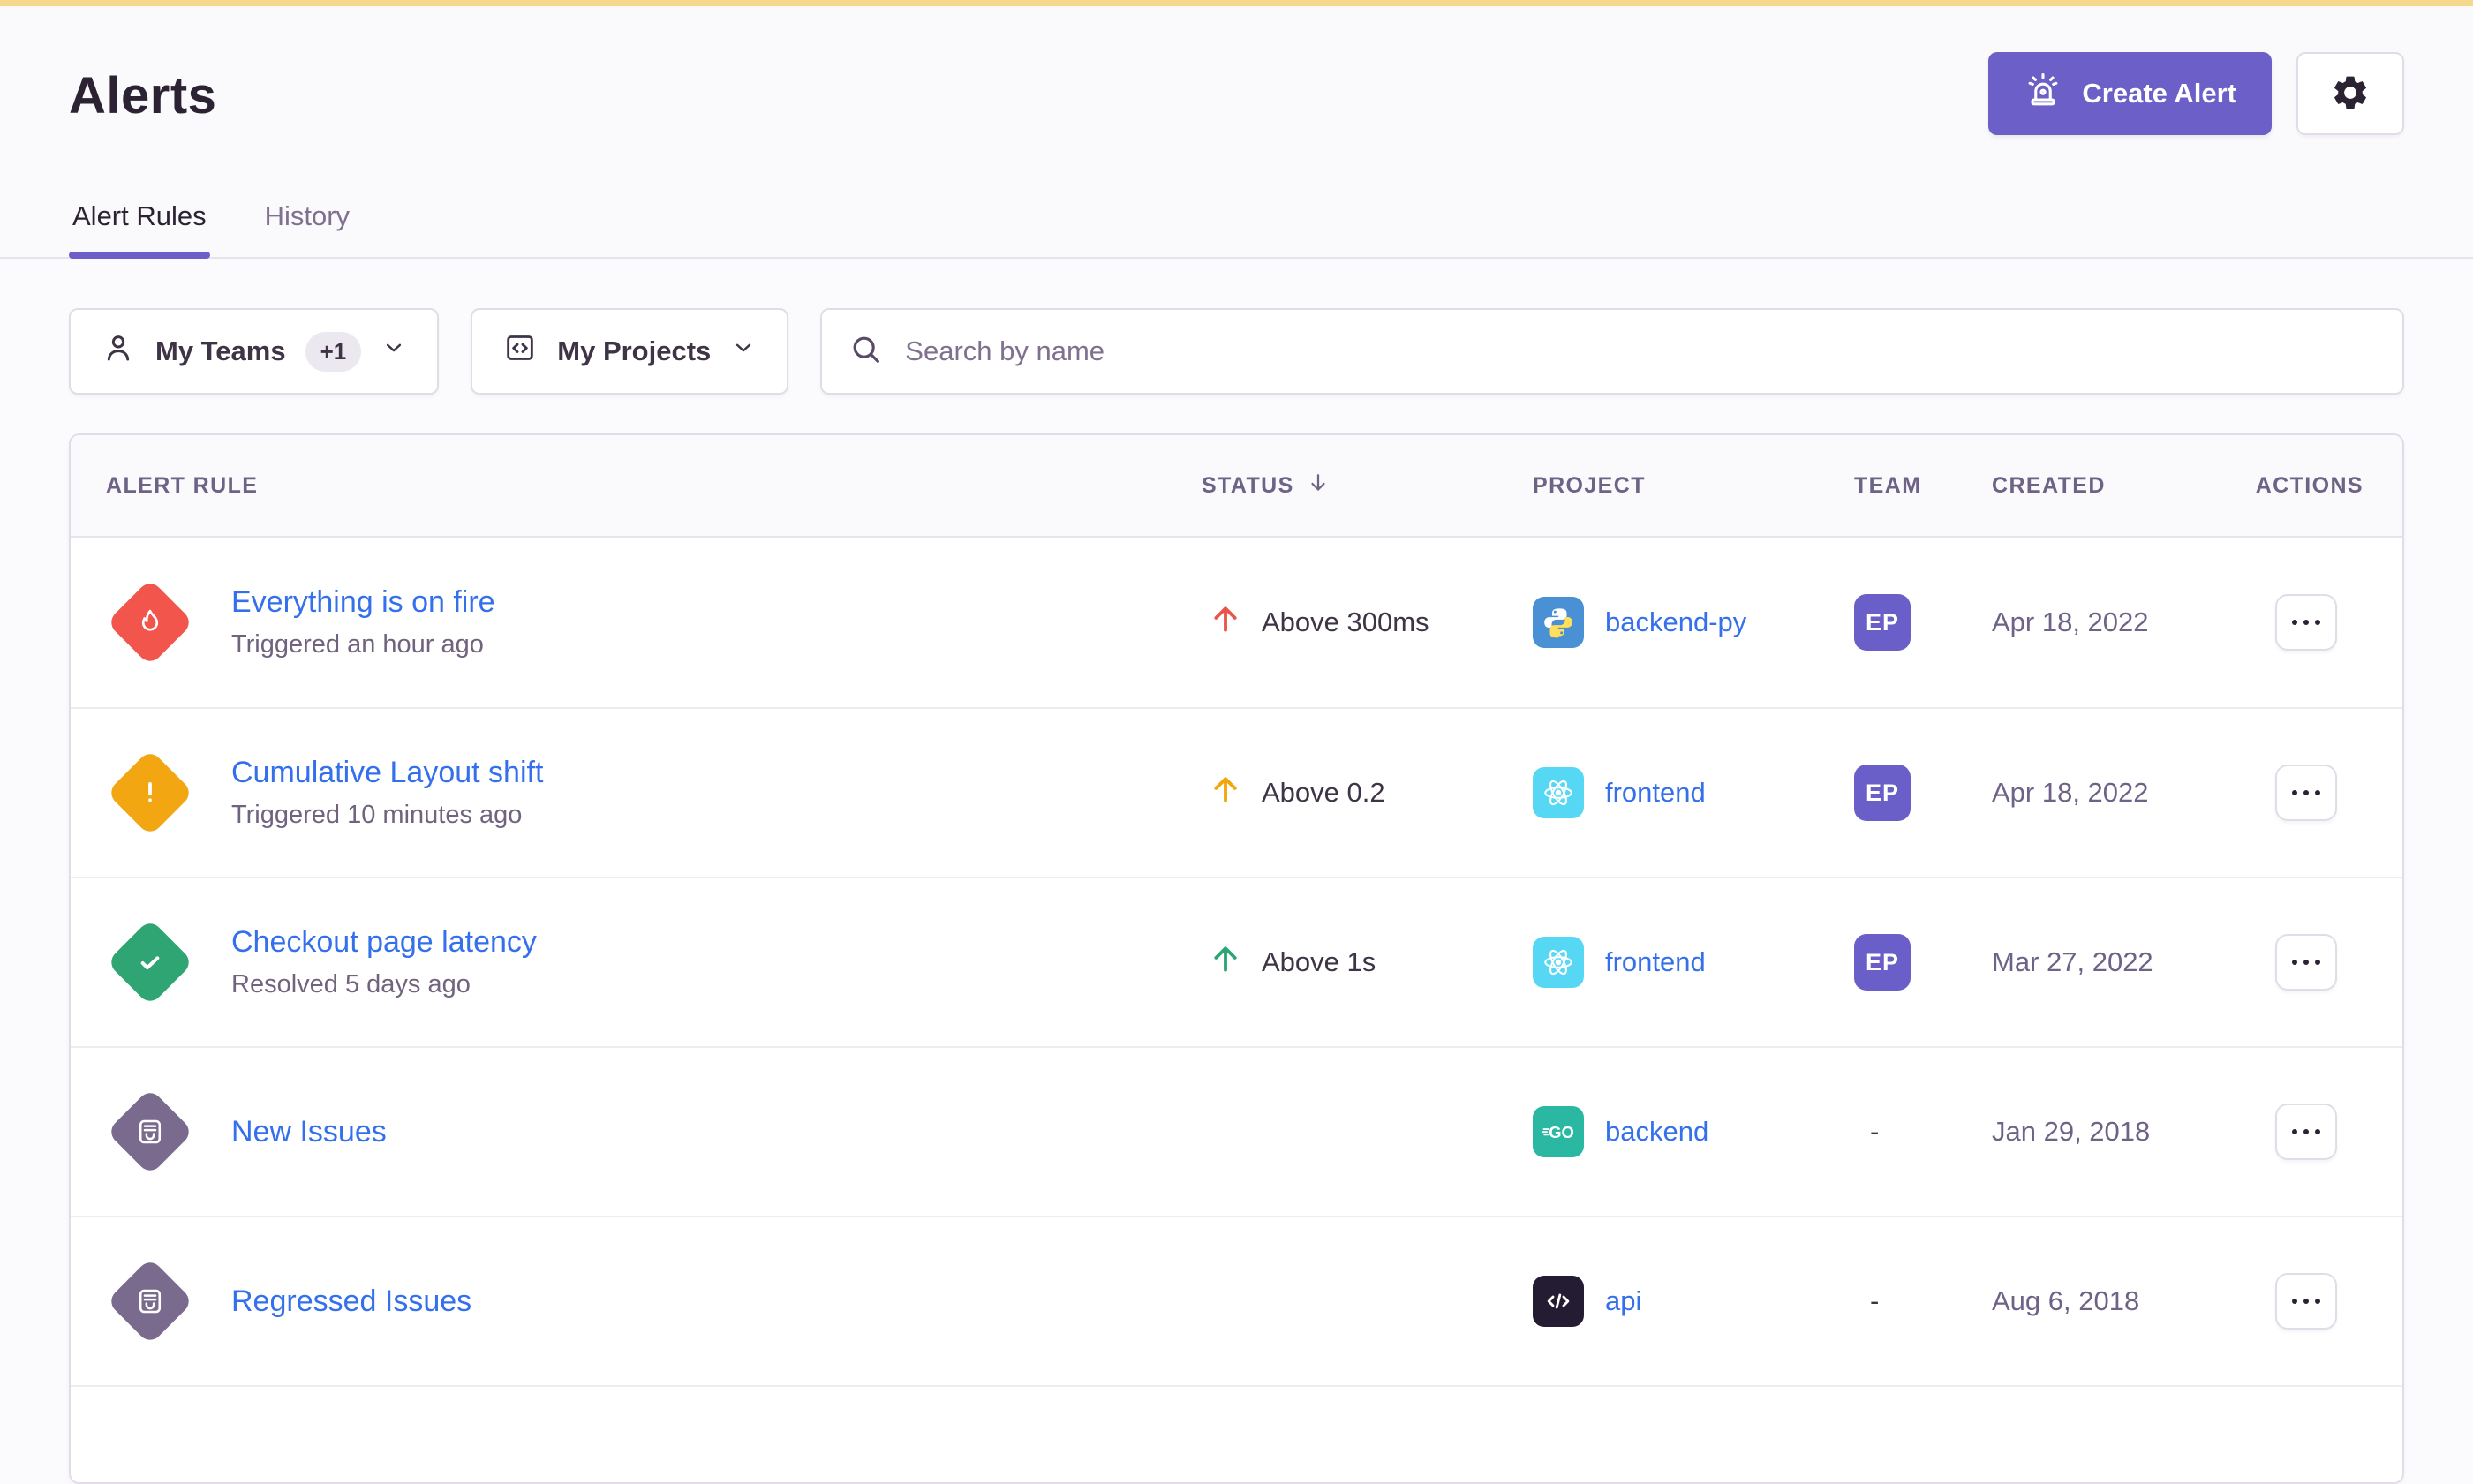 The height and width of the screenshot is (1484, 2473). I want to click on table-row-partial, so click(1236, 1433).